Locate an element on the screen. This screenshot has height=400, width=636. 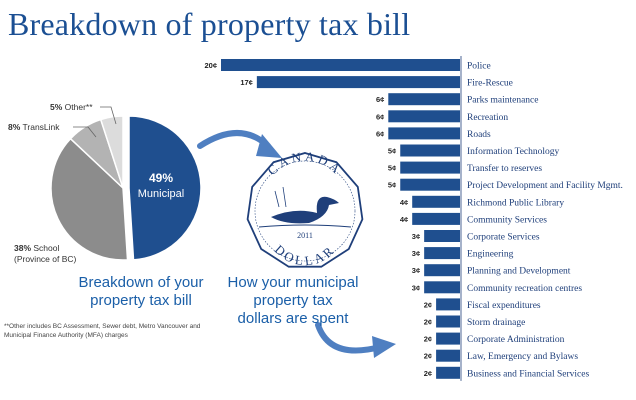
bar-recreation is located at coordinates (424, 116).